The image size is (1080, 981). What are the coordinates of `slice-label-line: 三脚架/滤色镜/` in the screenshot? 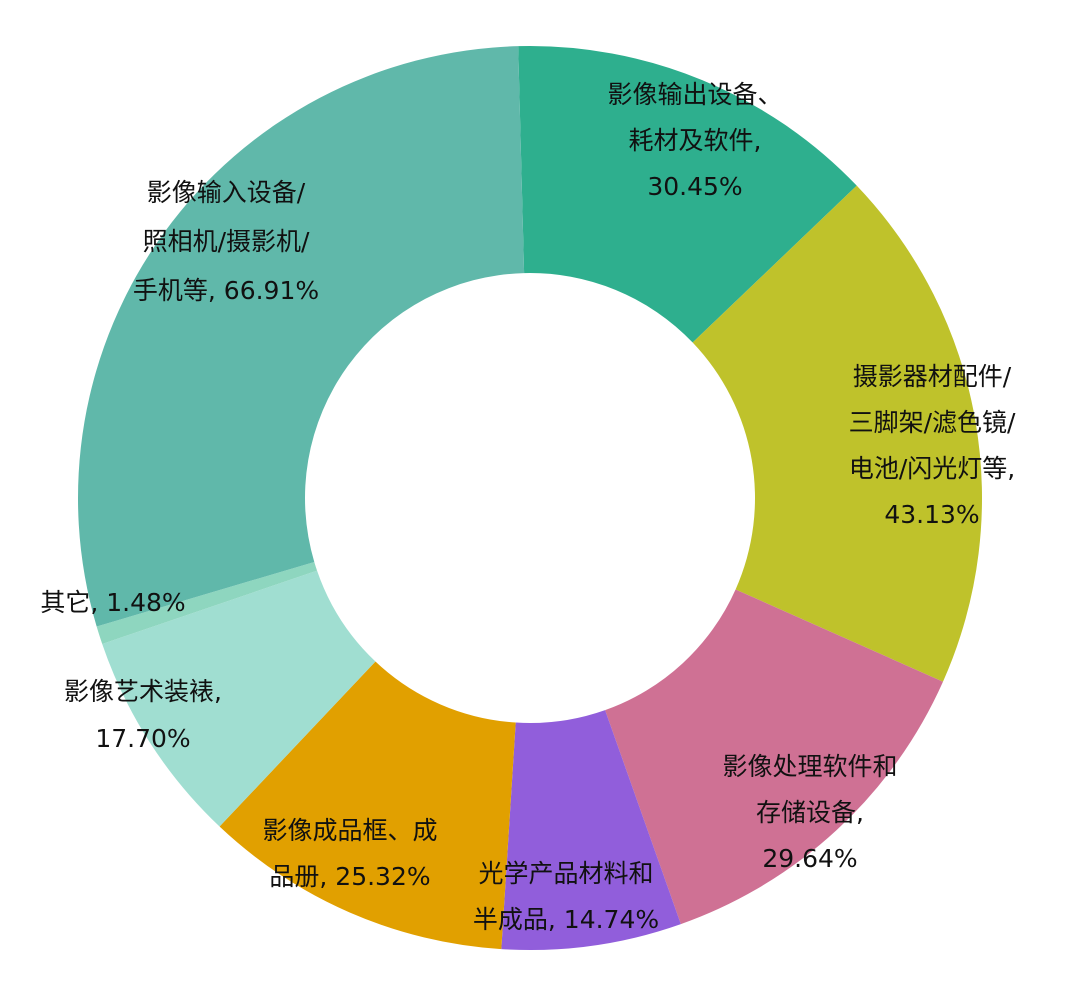 It's located at (932, 422).